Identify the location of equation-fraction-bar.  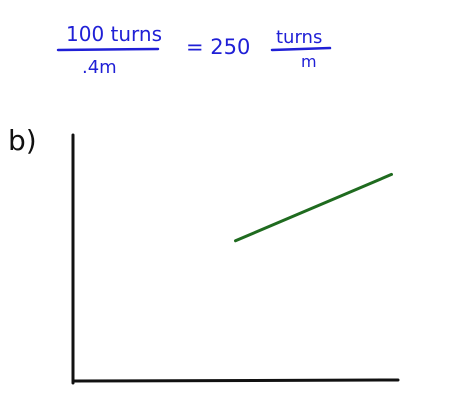
(108, 49).